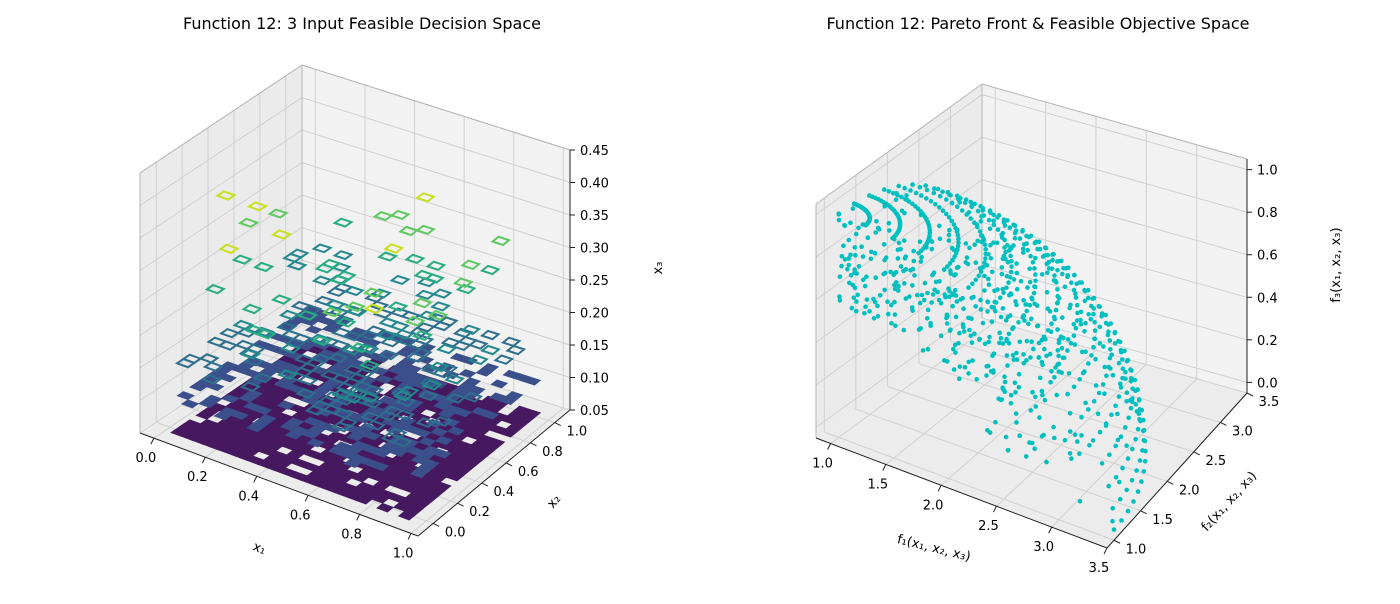  What do you see at coordinates (1027, 433) in the screenshot?
I see `grid-line` at bounding box center [1027, 433].